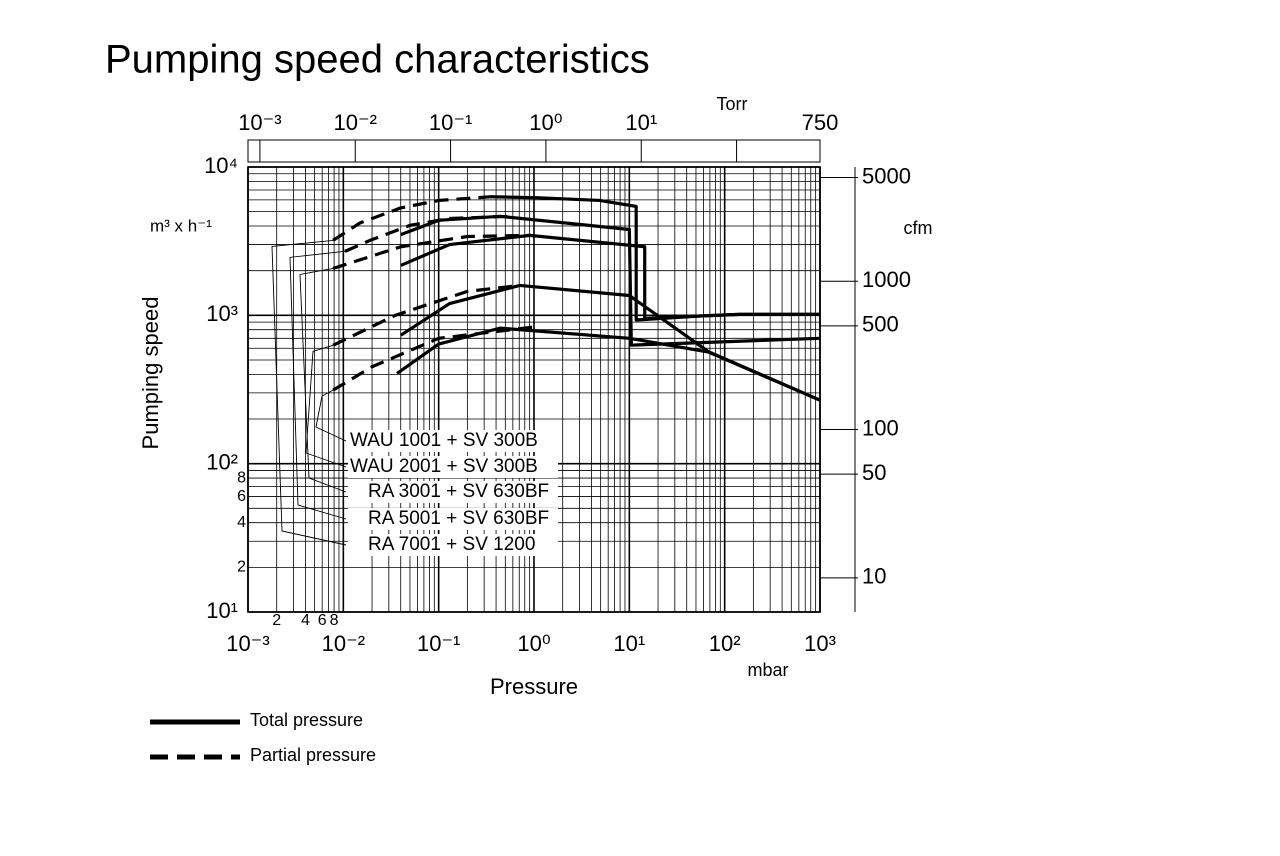 The height and width of the screenshot is (856, 1280). Describe the element at coordinates (322, 620) in the screenshot. I see `x-tick-label: 6` at that location.